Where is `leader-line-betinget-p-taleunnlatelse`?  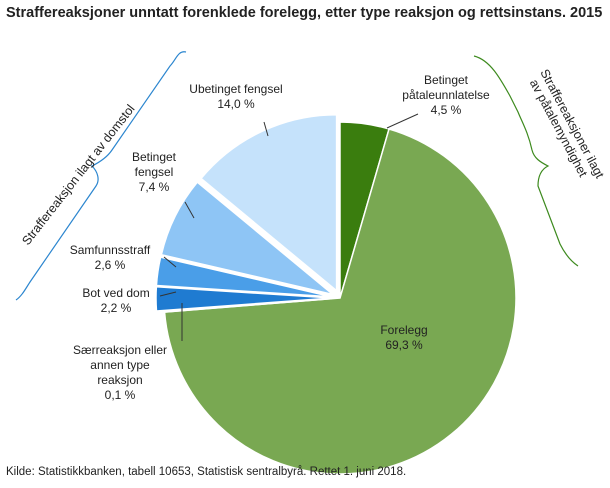 leader-line-betinget-p-taleunnlatelse is located at coordinates (402, 121).